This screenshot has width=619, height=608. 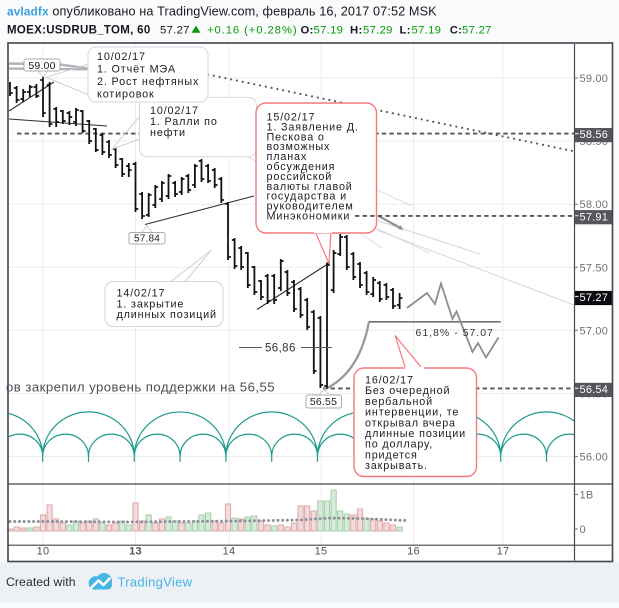 What do you see at coordinates (140, 387) in the screenshot?
I see `svg-text:ов закрепил уровень поддержки: ов закрепил уровень поддержки на 56,55` at bounding box center [140, 387].